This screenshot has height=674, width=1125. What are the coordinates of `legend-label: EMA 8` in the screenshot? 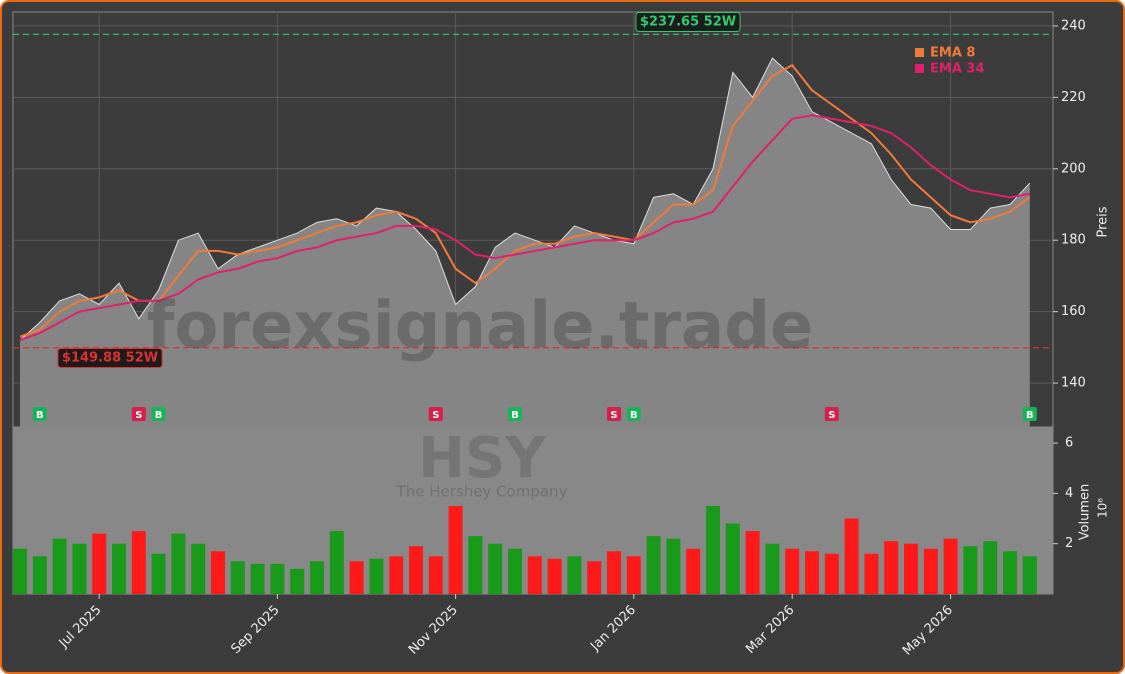 It's located at (952, 53).